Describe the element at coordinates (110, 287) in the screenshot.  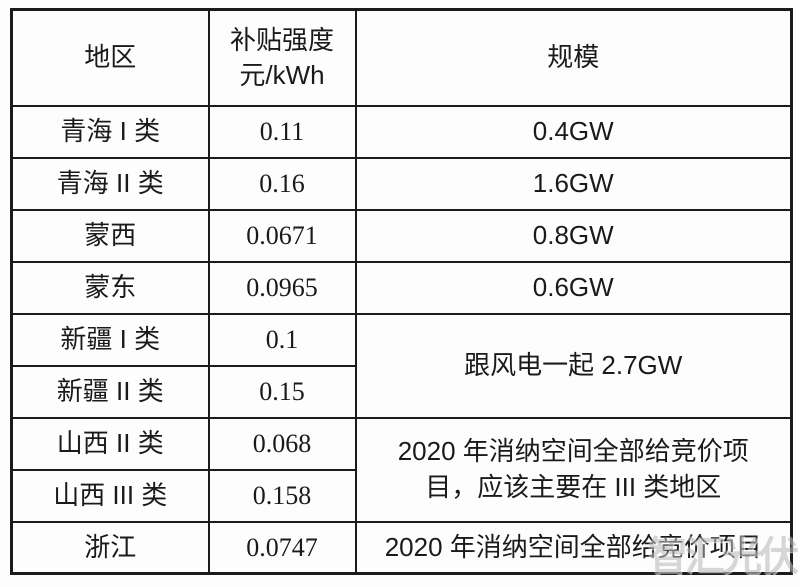
I see `region-cell: 蒙东` at that location.